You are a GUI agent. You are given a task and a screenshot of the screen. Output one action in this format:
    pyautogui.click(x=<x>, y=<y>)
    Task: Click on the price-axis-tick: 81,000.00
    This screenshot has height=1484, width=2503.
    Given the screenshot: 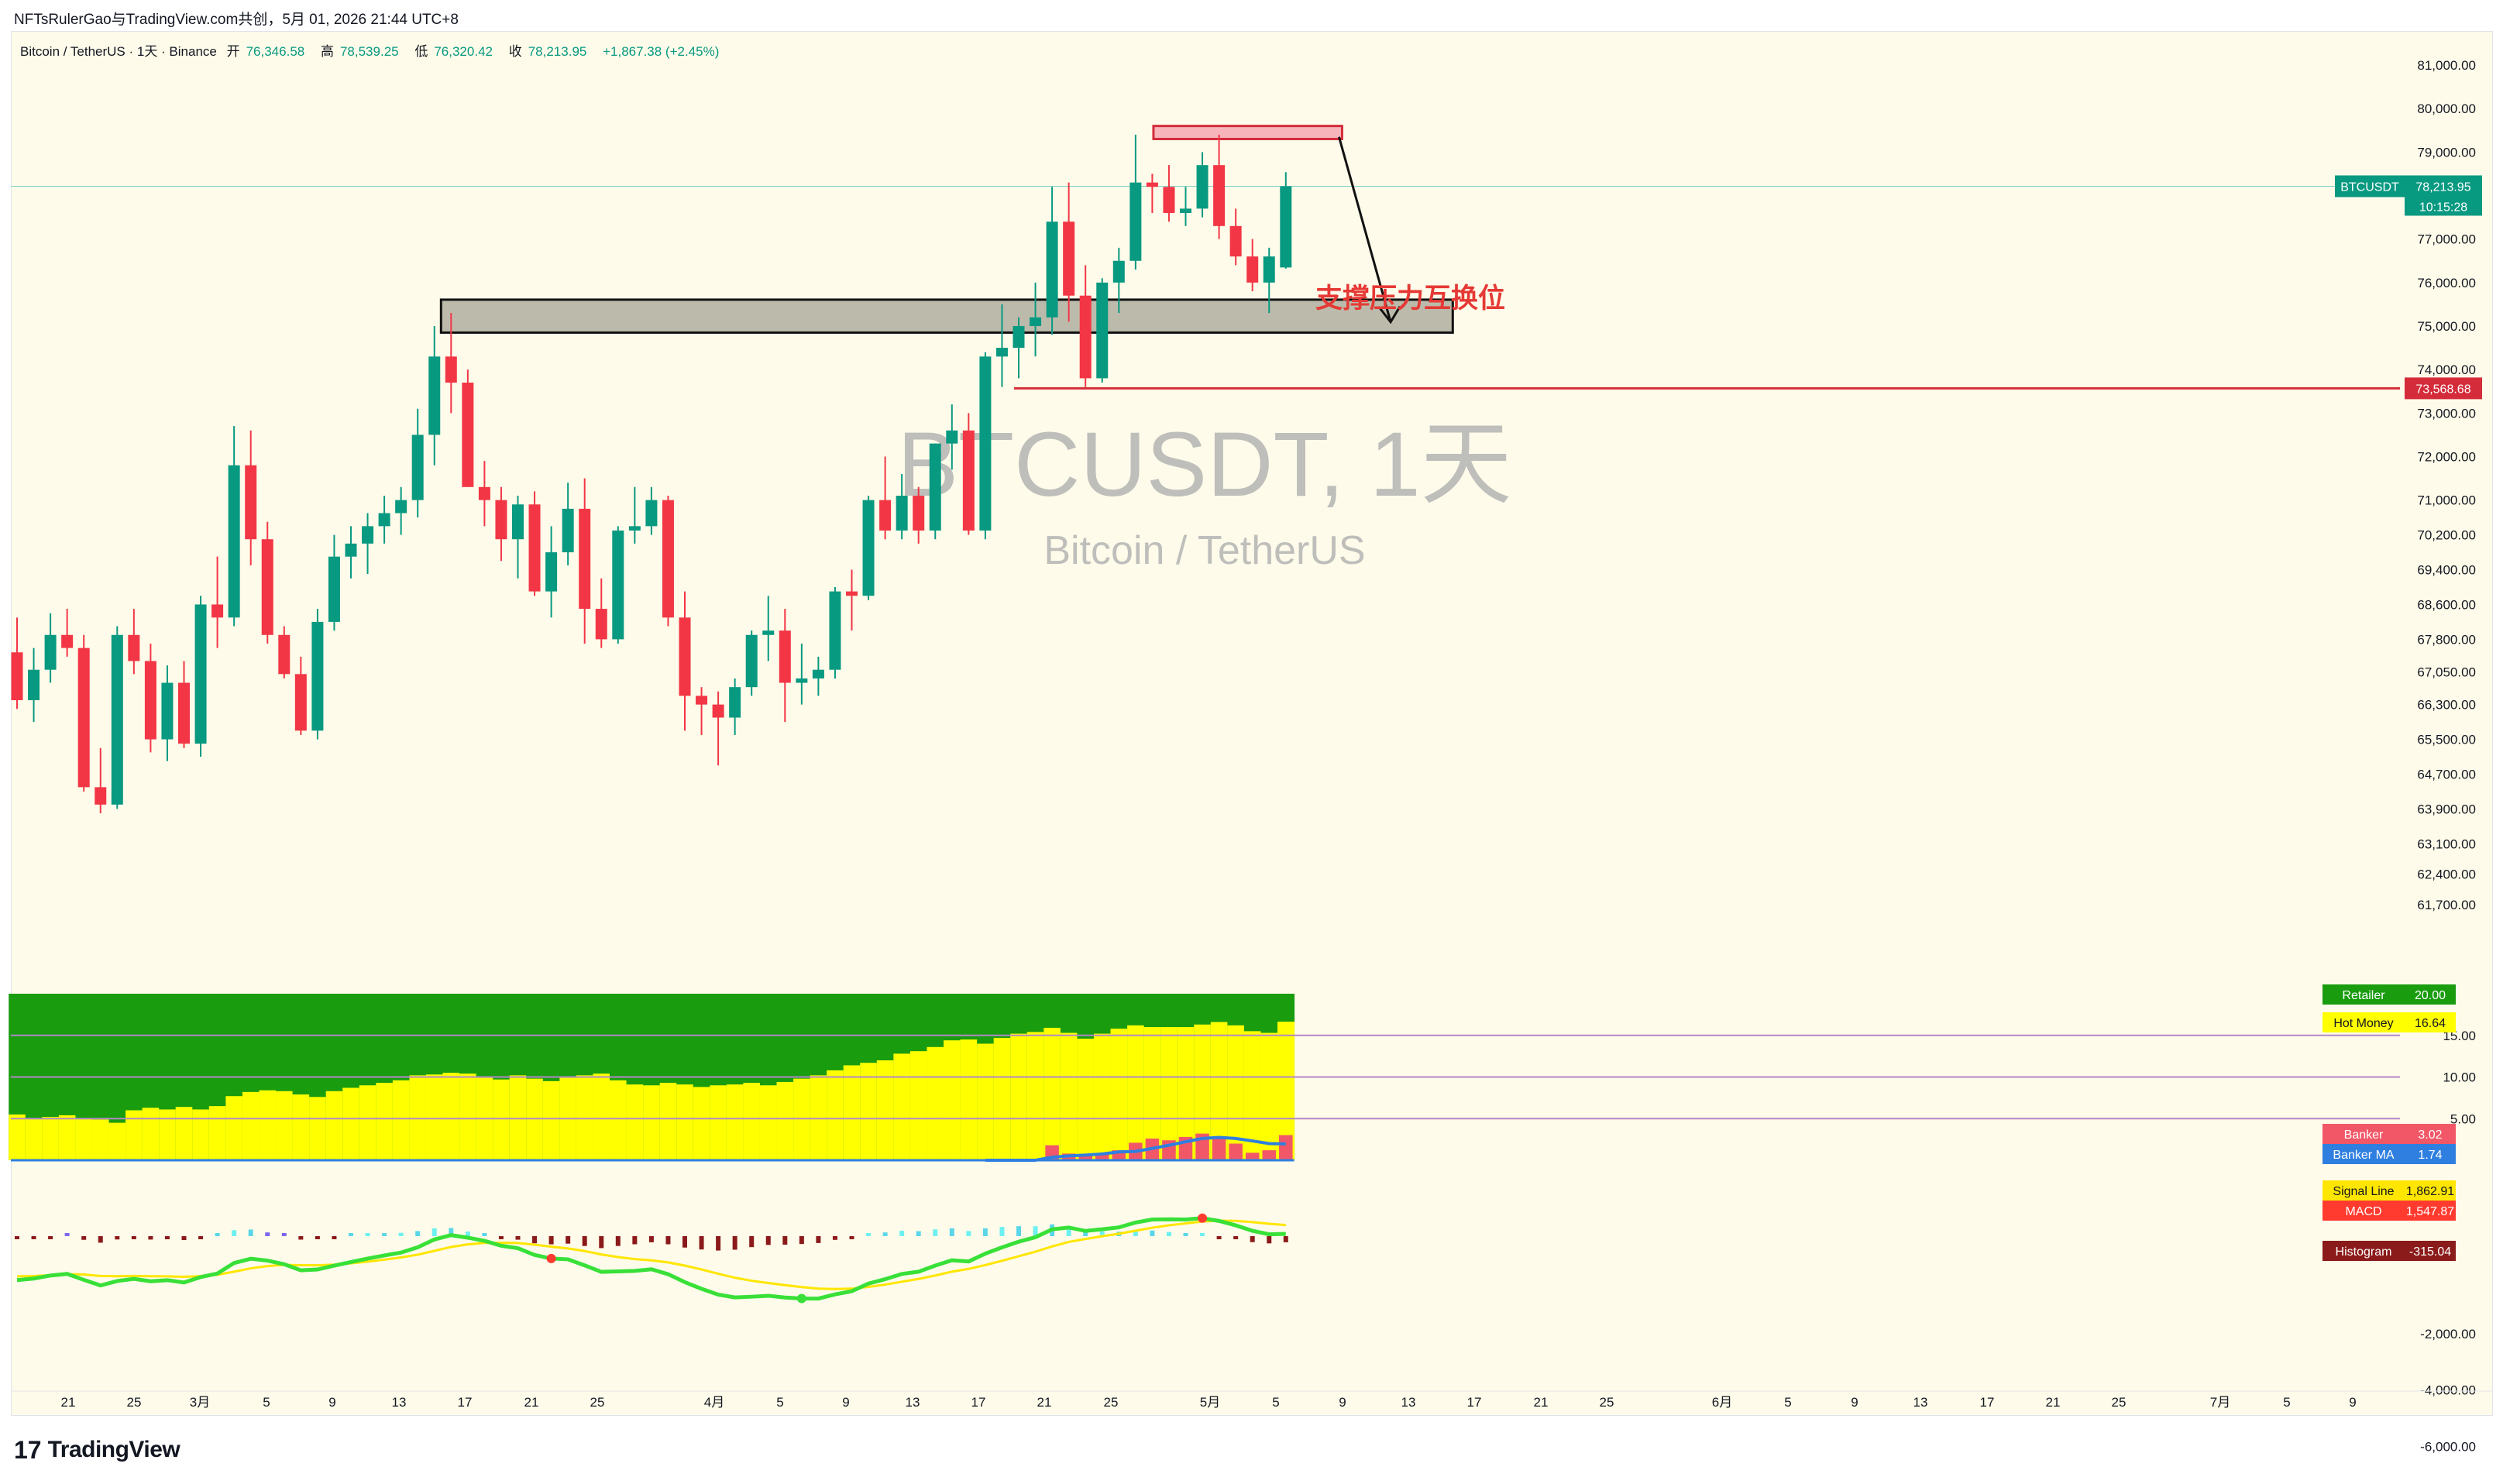 What is the action you would take?
    pyautogui.click(x=2446, y=65)
    